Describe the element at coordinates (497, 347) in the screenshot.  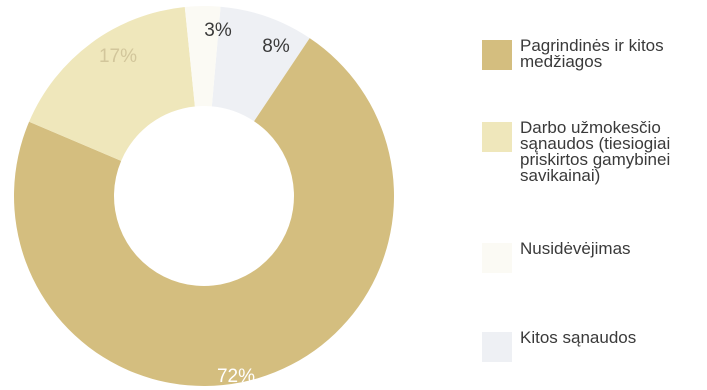
I see `legend-swatch-other` at that location.